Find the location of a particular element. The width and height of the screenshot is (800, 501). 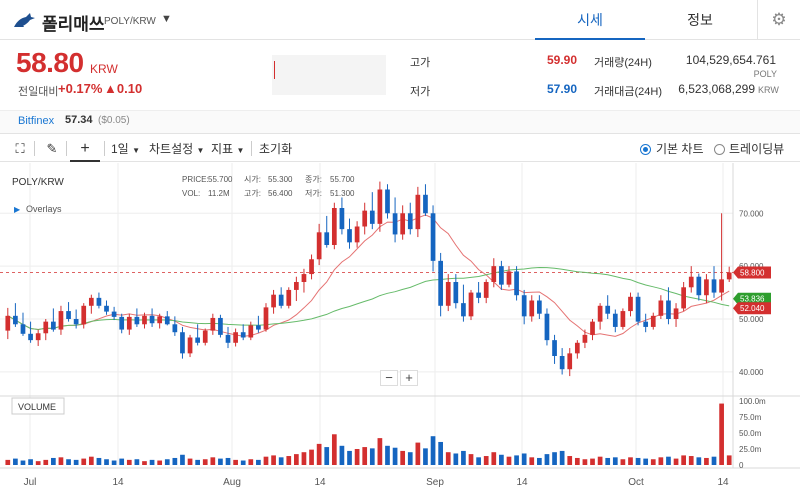

y-tick-label: 70.000 is located at coordinates (751, 213).